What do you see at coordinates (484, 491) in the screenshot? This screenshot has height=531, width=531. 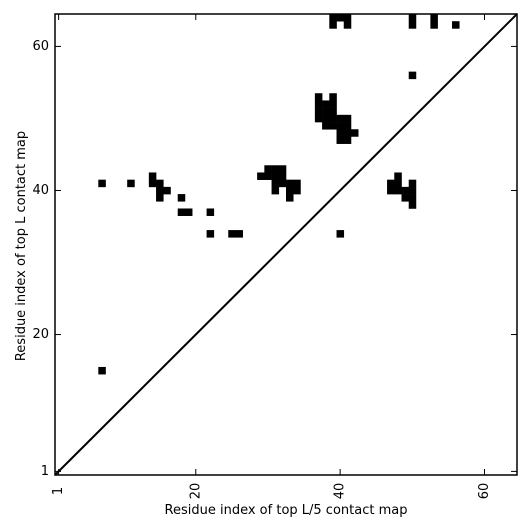 I see `x-tick-label: 60` at bounding box center [484, 491].